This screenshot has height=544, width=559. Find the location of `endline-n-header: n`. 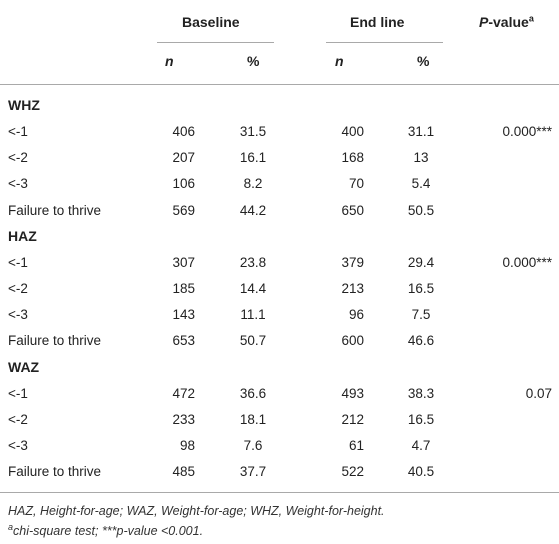

endline-n-header: n is located at coordinates (339, 61).